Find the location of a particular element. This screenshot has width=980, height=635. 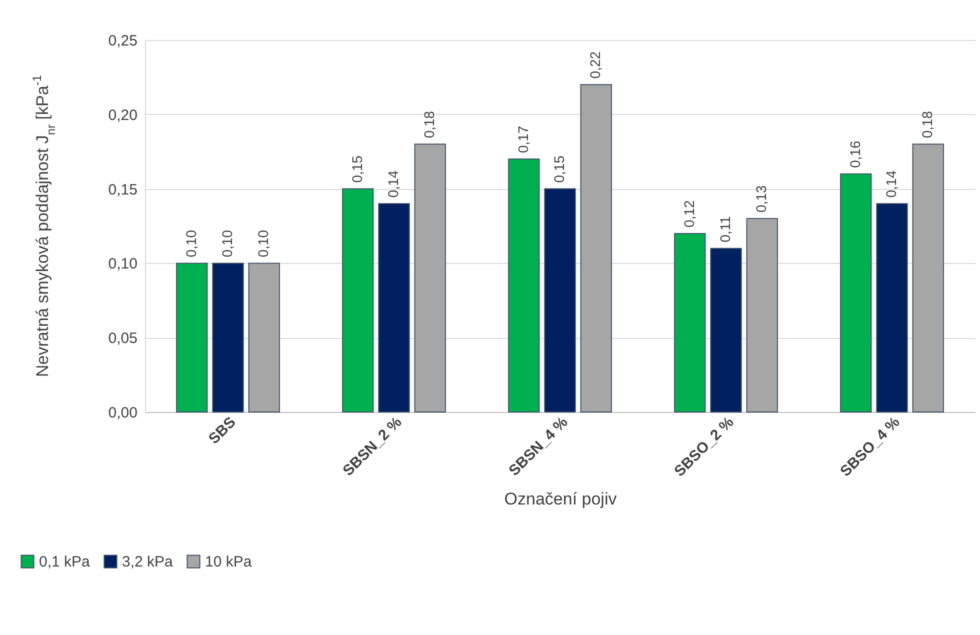

y-tick-label: 0,15 is located at coordinates (123, 189).